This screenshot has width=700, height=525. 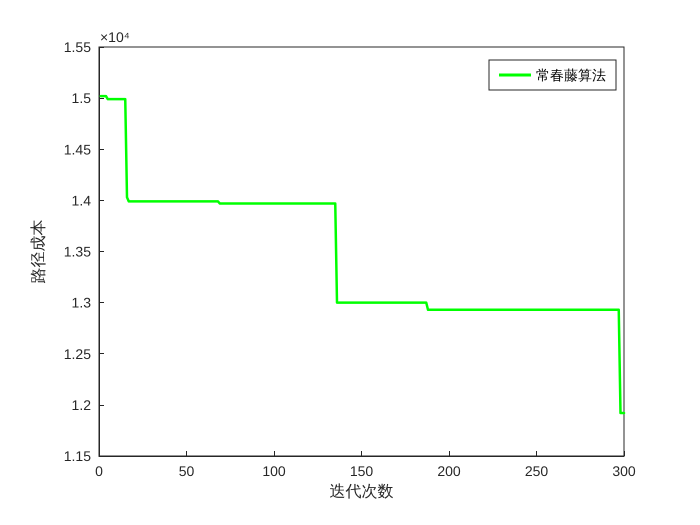 I want to click on y-tick-label: 1.55, so click(x=78, y=47).